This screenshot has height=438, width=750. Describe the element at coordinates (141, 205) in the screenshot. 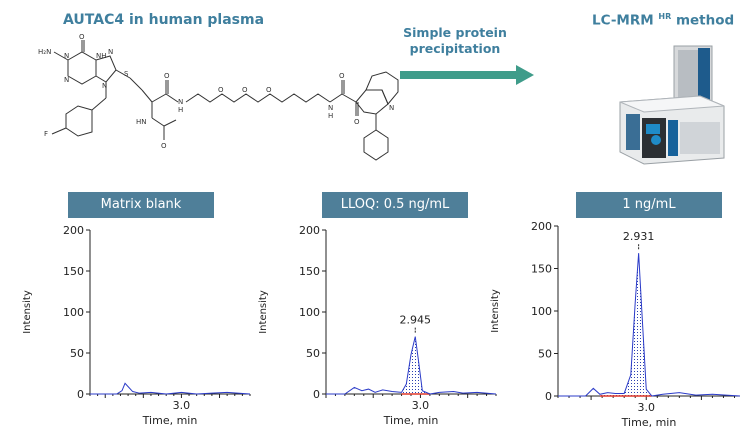

I see `panel-label-matrix-blank: Matrix blank` at that location.